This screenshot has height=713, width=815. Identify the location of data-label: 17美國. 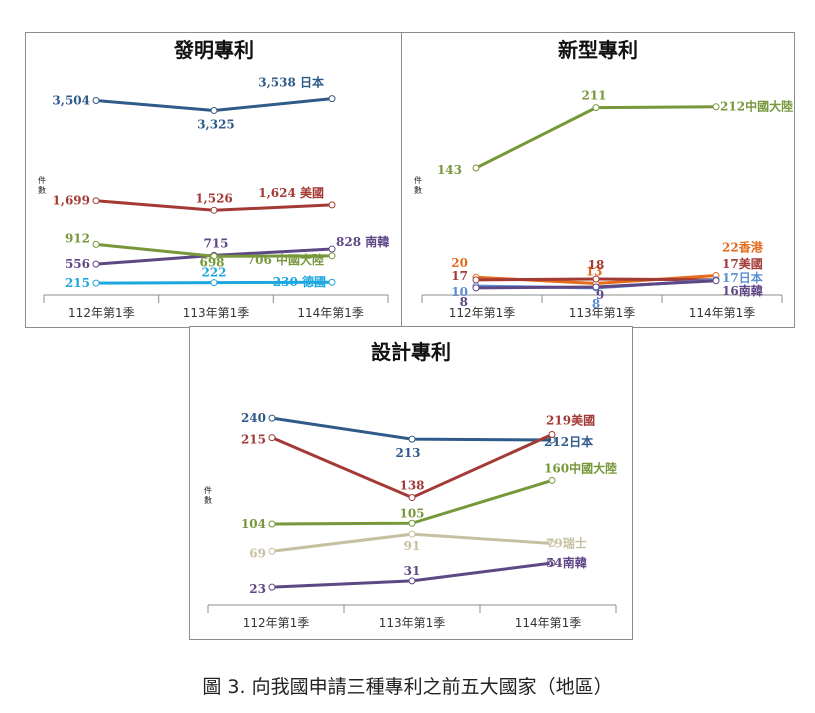
(742, 263).